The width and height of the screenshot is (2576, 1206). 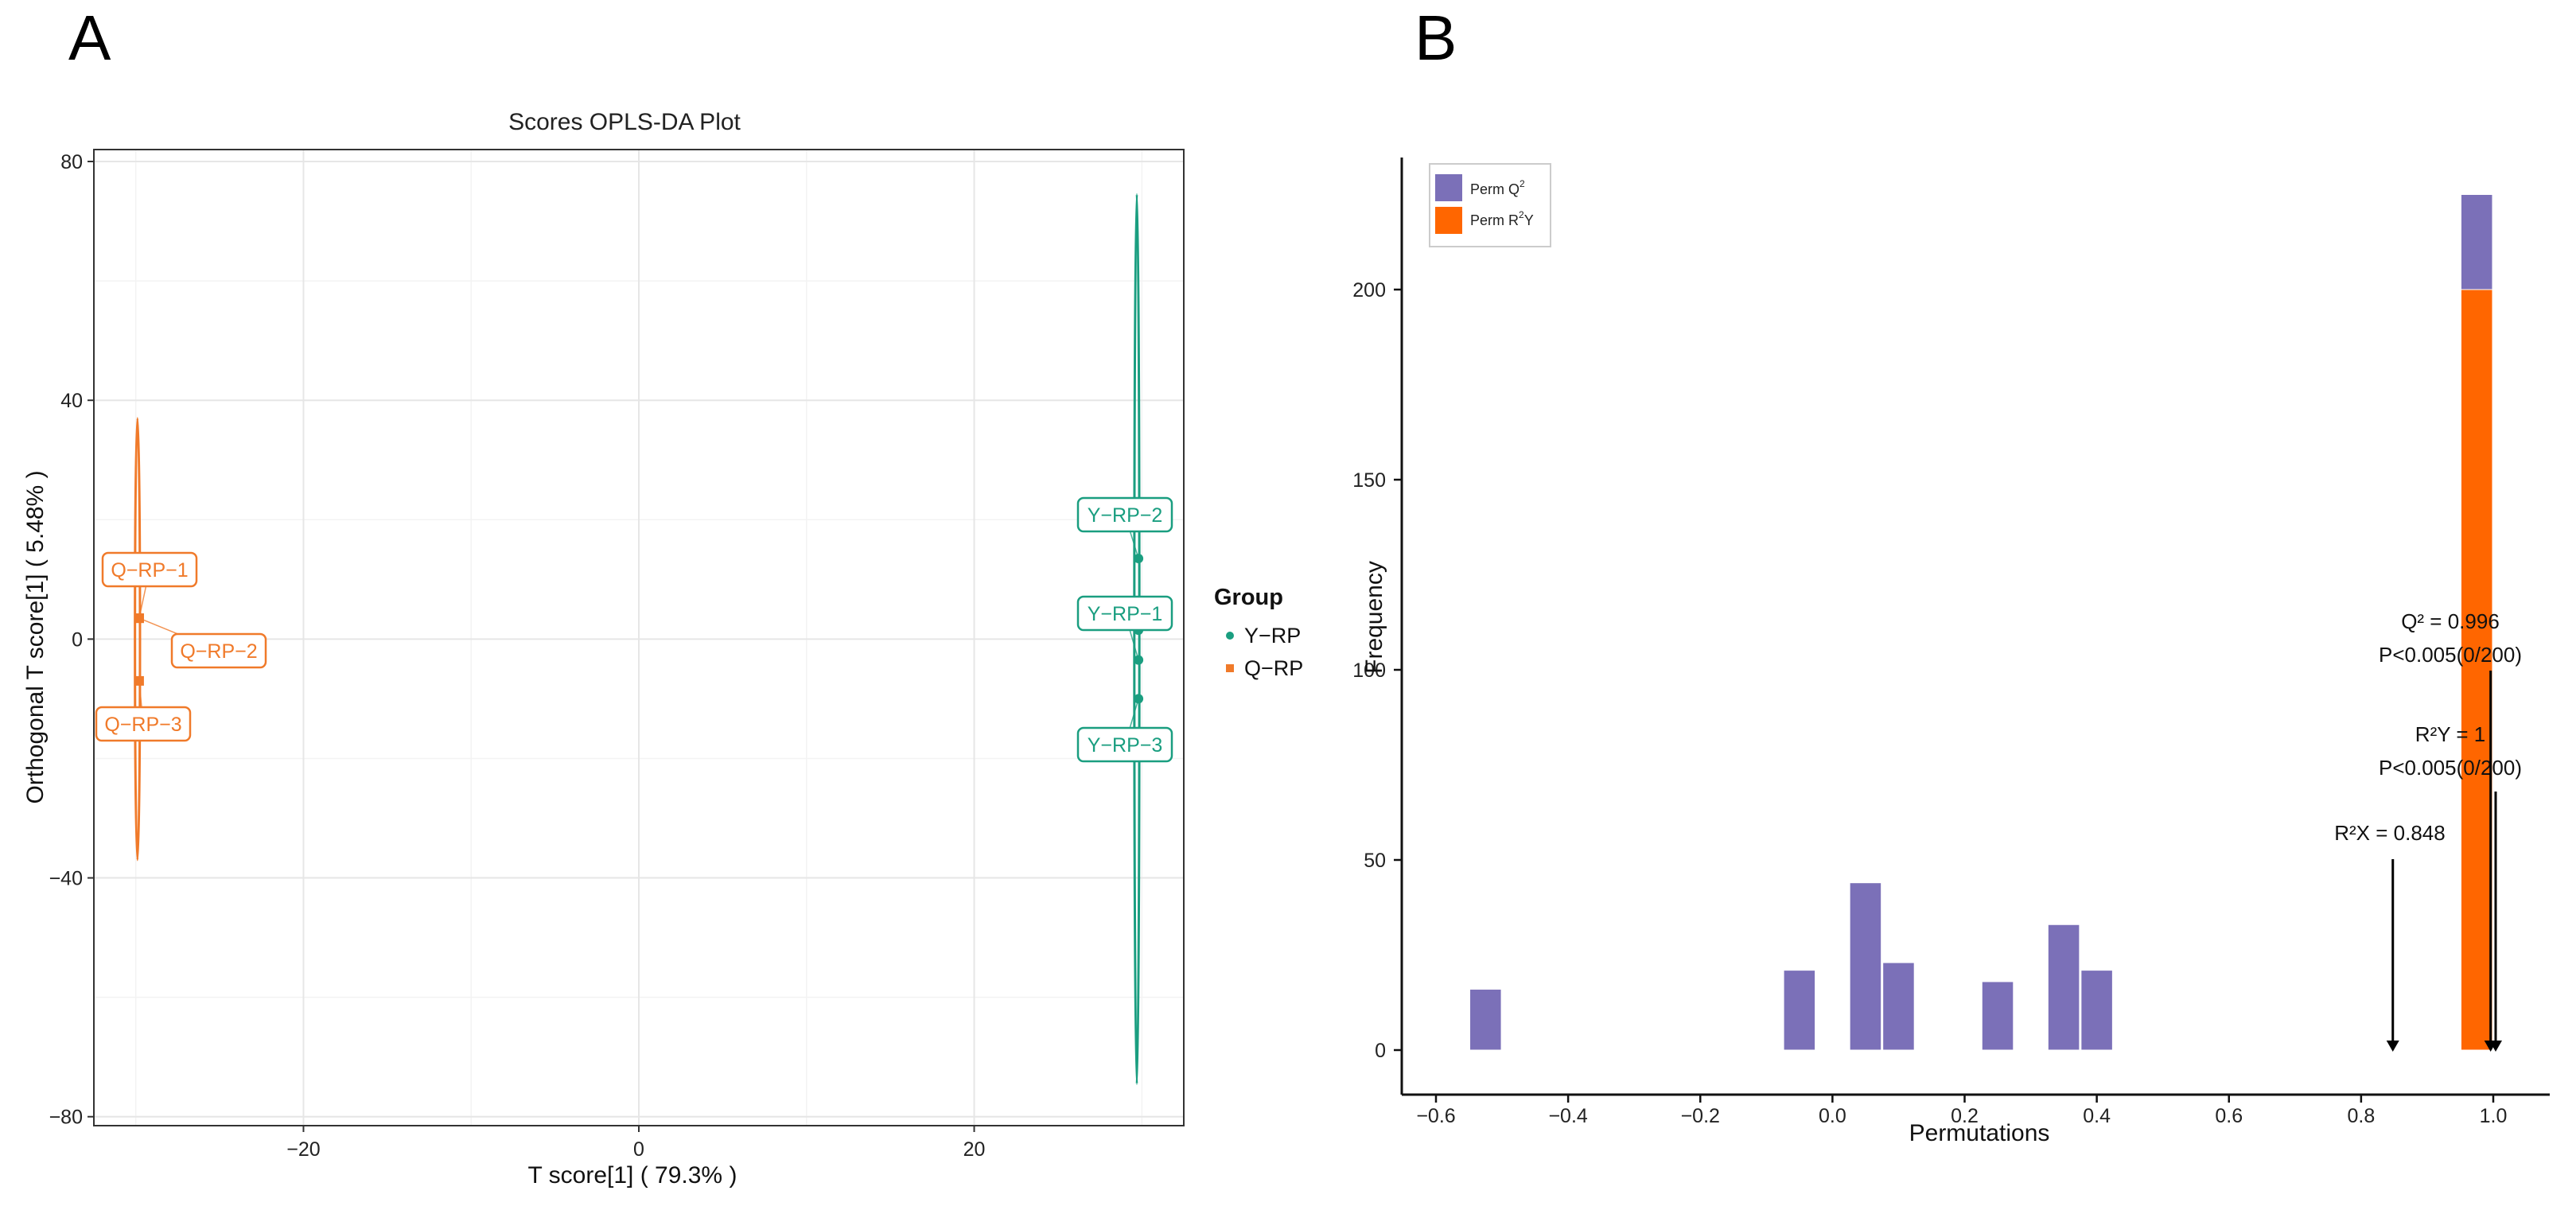 What do you see at coordinates (1375, 861) in the screenshot?
I see `y-tick-label-50: 50` at bounding box center [1375, 861].